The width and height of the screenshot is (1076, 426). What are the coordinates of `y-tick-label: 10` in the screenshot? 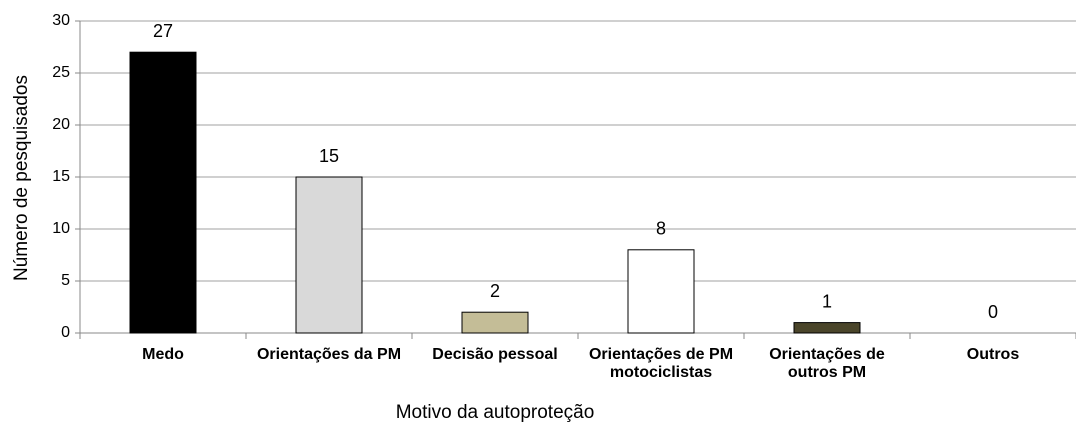 It's located at (61, 228).